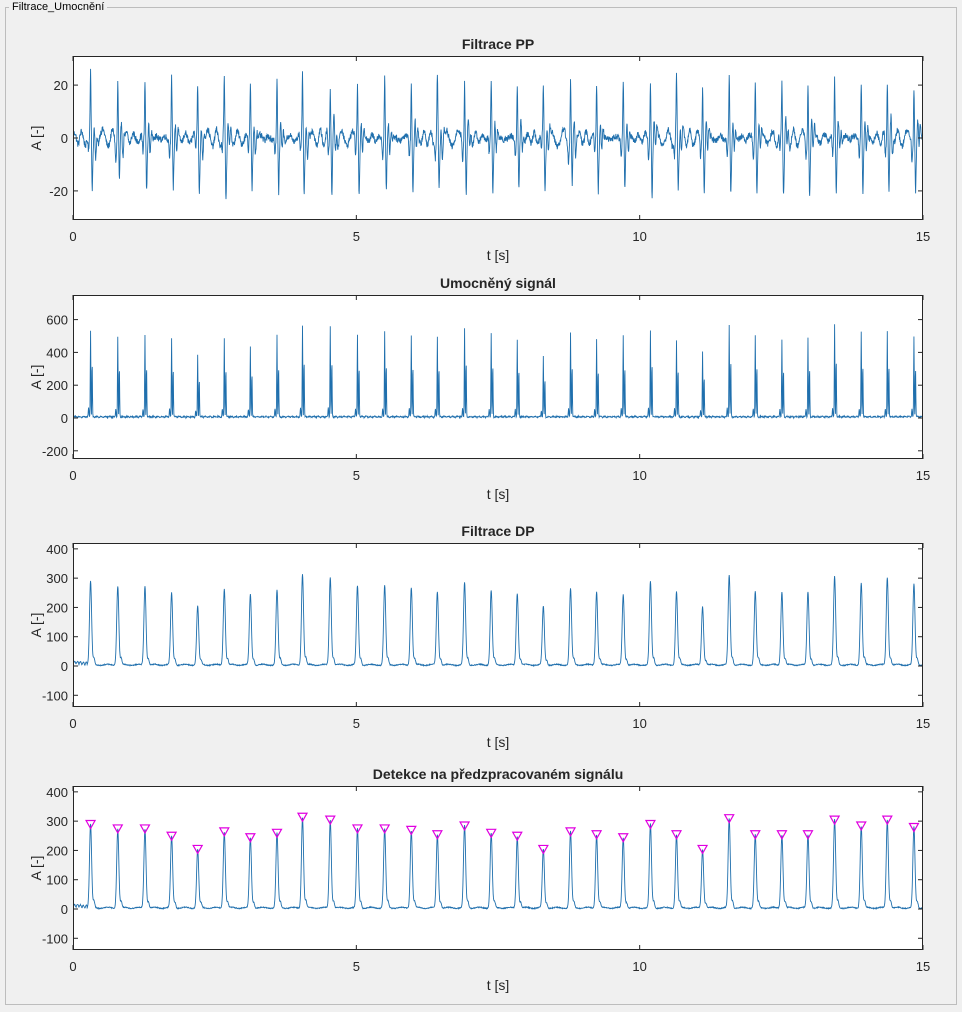 This screenshot has height=1012, width=962. Describe the element at coordinates (498, 774) in the screenshot. I see `chart-title: Detekce na předzpracovaném signálu` at that location.